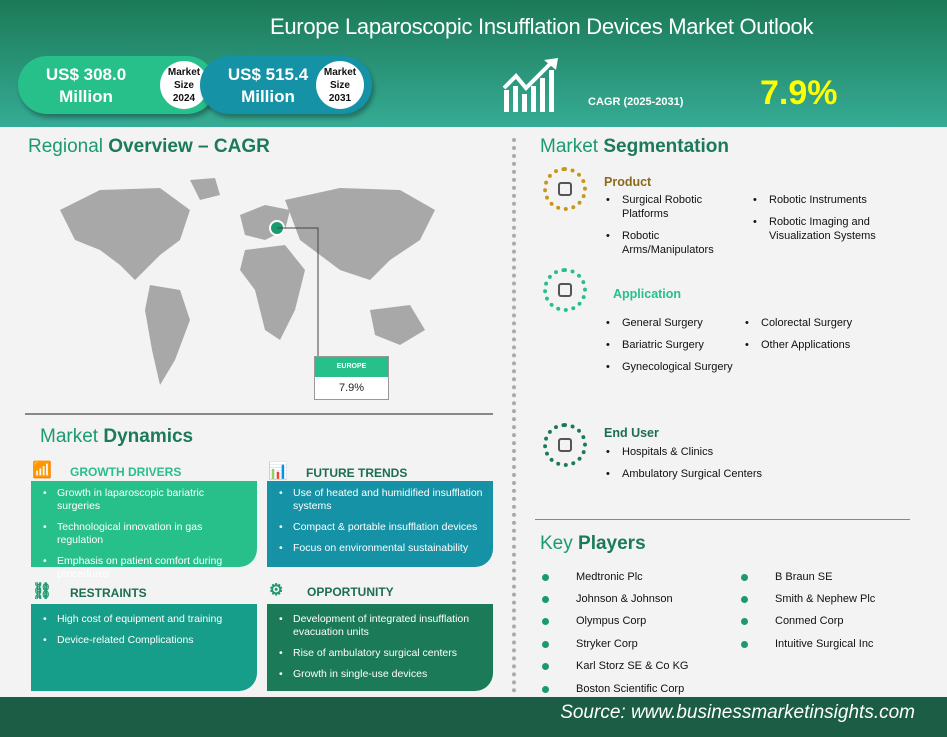 Image resolution: width=947 pixels, height=737 pixels. Describe the element at coordinates (381, 548) in the screenshot. I see `list-item: Focus on environmental sustainability` at that location.